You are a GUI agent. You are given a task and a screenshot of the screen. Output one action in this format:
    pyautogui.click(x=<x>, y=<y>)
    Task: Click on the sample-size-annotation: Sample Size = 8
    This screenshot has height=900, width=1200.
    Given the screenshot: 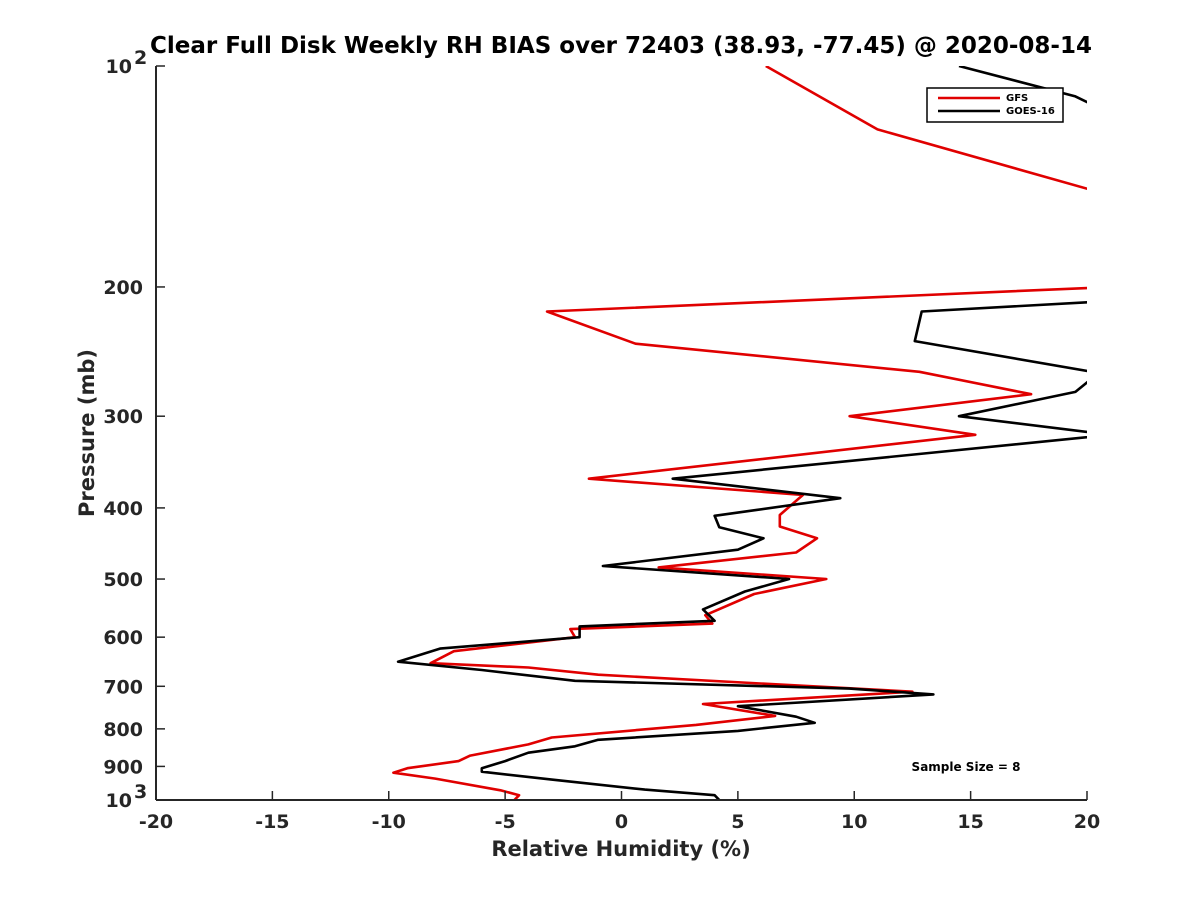 What is the action you would take?
    pyautogui.click(x=966, y=767)
    